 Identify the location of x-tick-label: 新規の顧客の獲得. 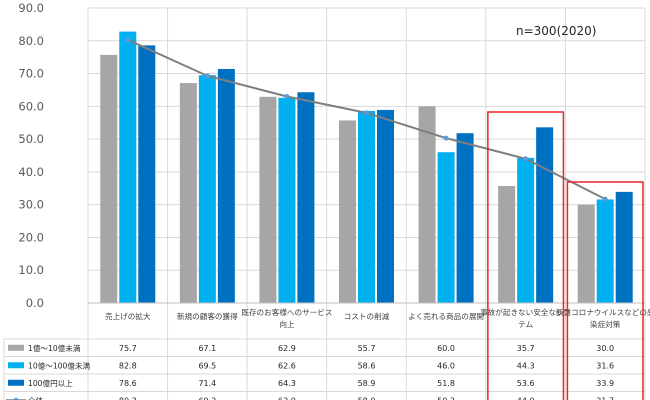
(207, 316).